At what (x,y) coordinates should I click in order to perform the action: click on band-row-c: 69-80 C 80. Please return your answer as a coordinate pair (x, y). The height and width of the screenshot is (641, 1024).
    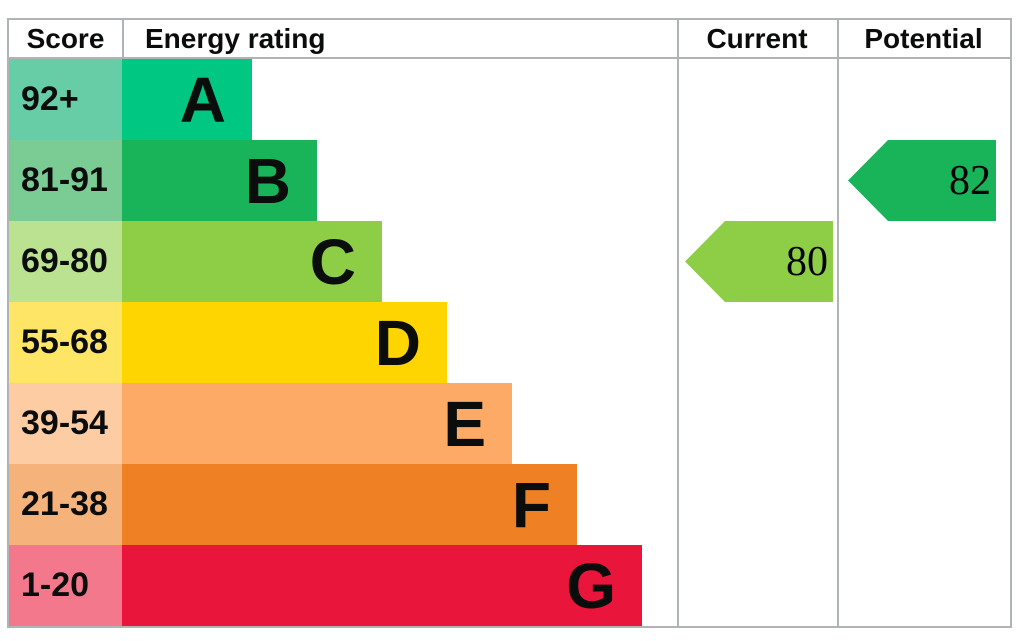
    Looking at the image, I should click on (509, 261).